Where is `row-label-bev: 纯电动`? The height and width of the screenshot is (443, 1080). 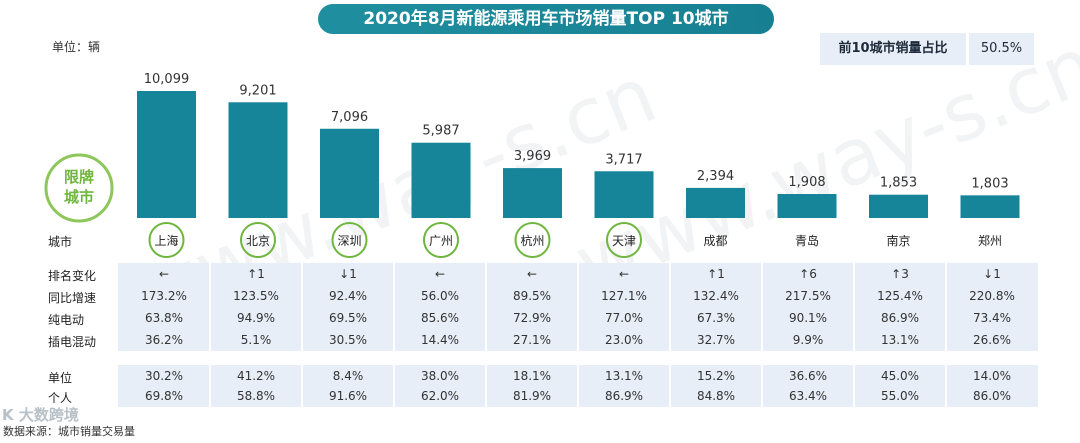
row-label-bev: 纯电动 is located at coordinates (66, 320).